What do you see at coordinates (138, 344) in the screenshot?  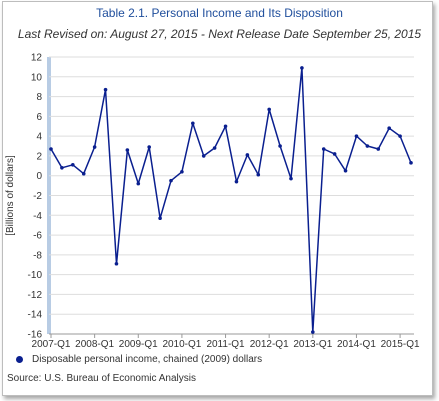 I see `x-tick-label: 2009-Q1` at bounding box center [138, 344].